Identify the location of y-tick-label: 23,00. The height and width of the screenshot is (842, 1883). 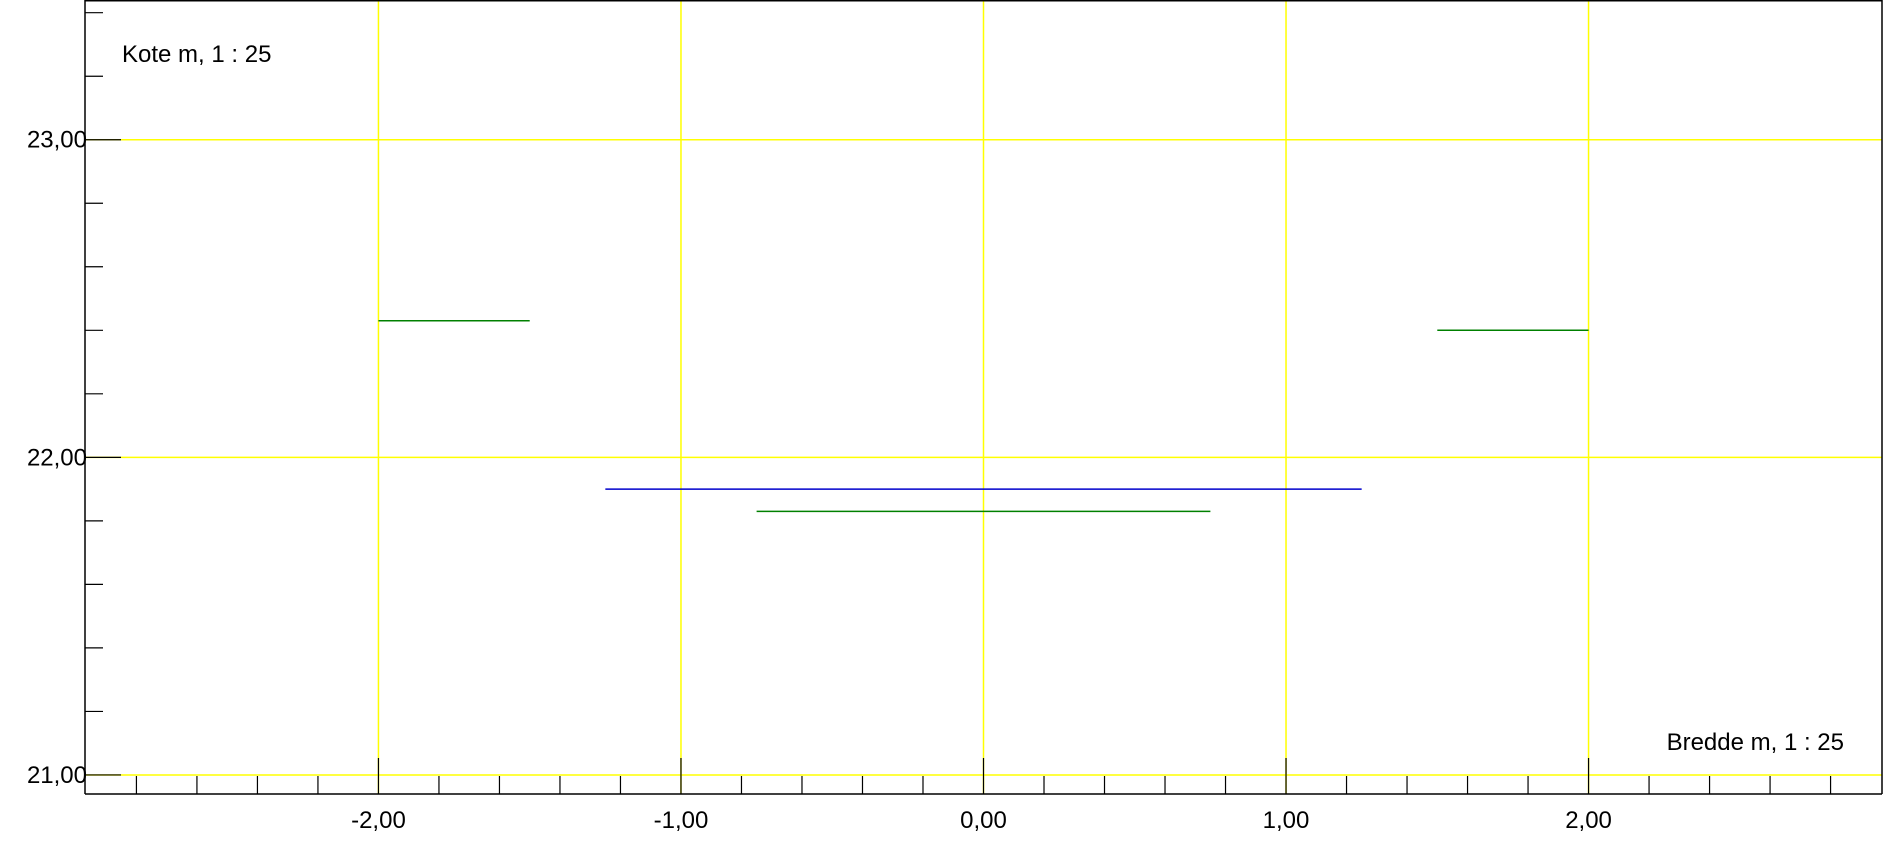
(57, 140).